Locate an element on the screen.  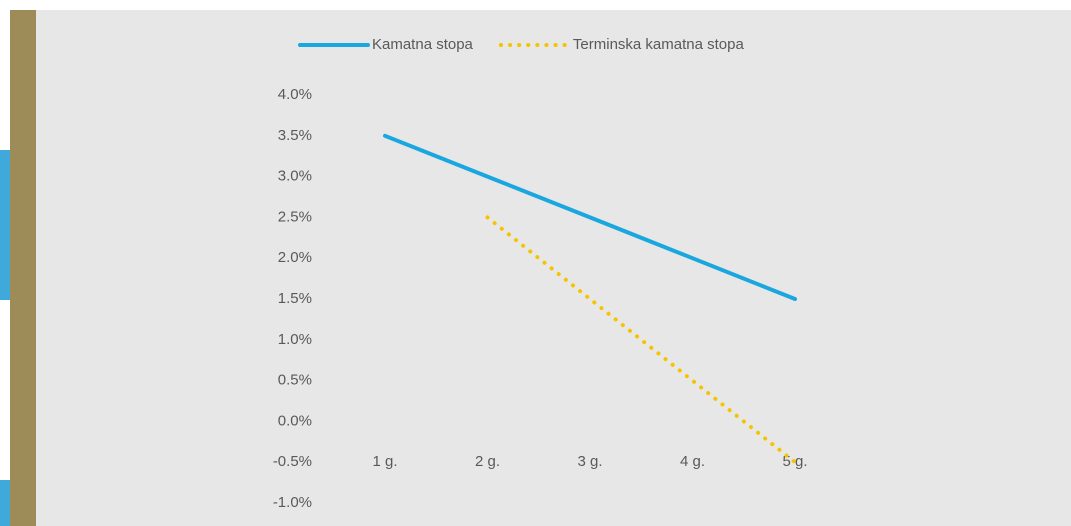
y-tick-label: -0.5% is located at coordinates (292, 461).